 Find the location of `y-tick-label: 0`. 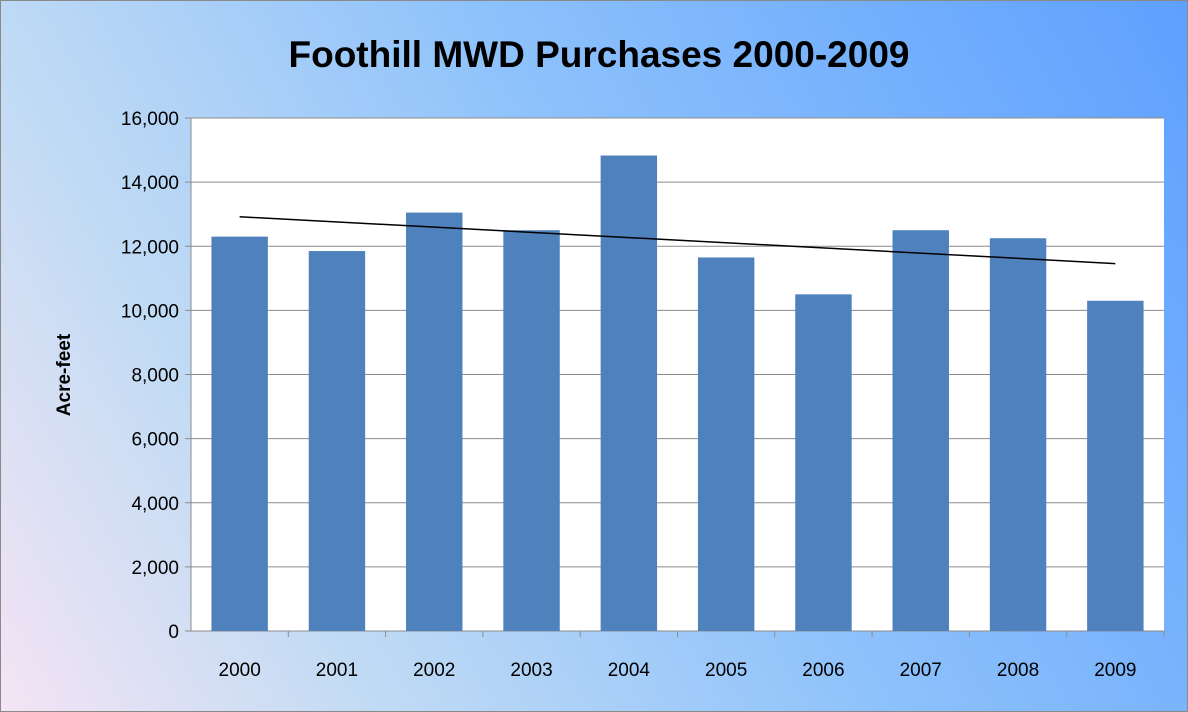

y-tick-label: 0 is located at coordinates (173, 632).